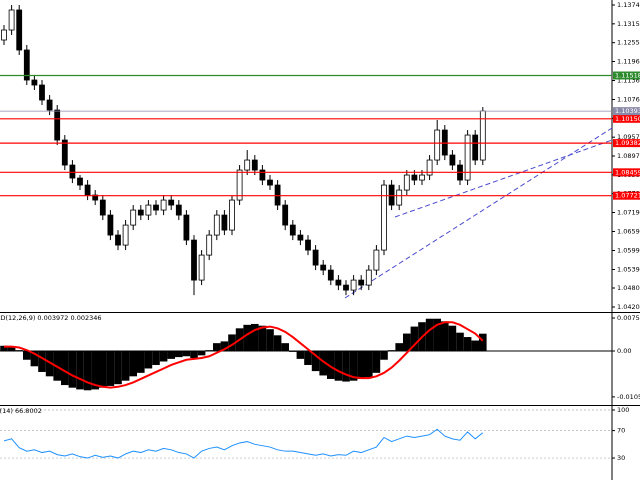  I want to click on y-tick-label: 1.11360, so click(628, 81).